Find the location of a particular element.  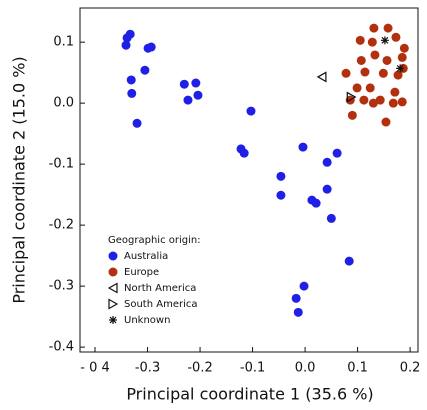

x-tick-label: -0.1 is located at coordinates (252, 368).